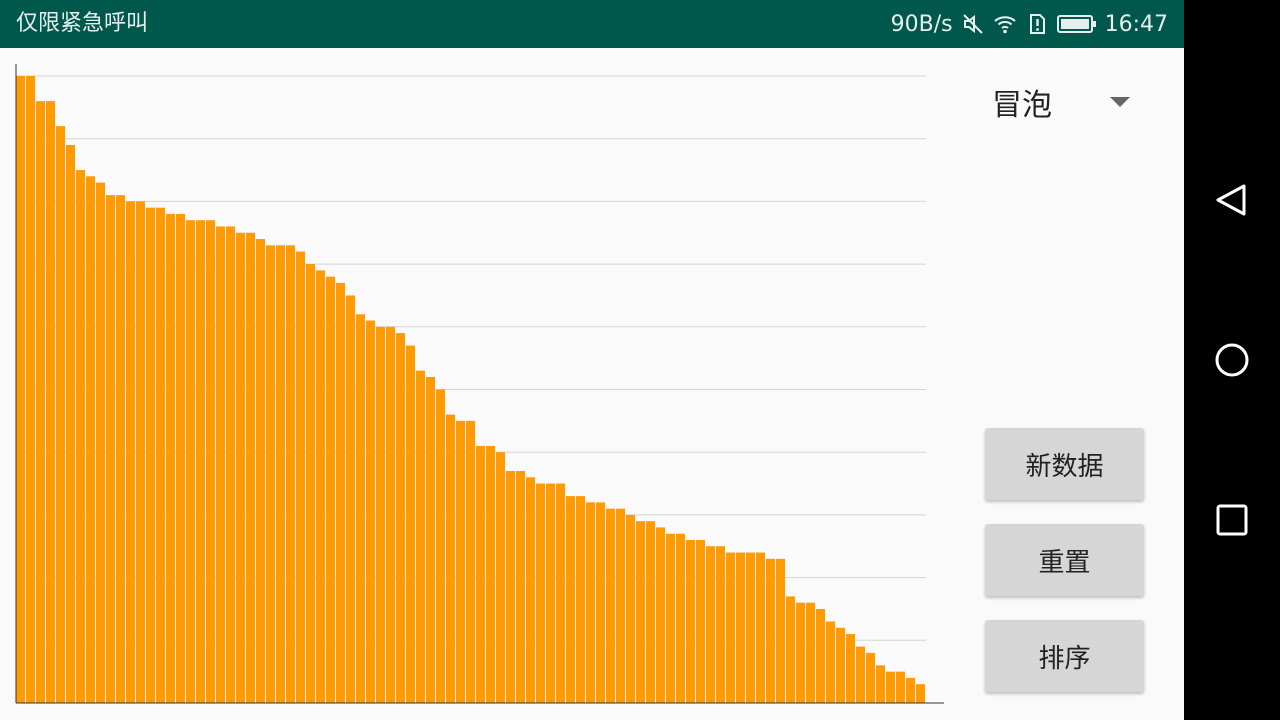  What do you see at coordinates (1064, 560) in the screenshot?
I see `reset-button: 重置` at bounding box center [1064, 560].